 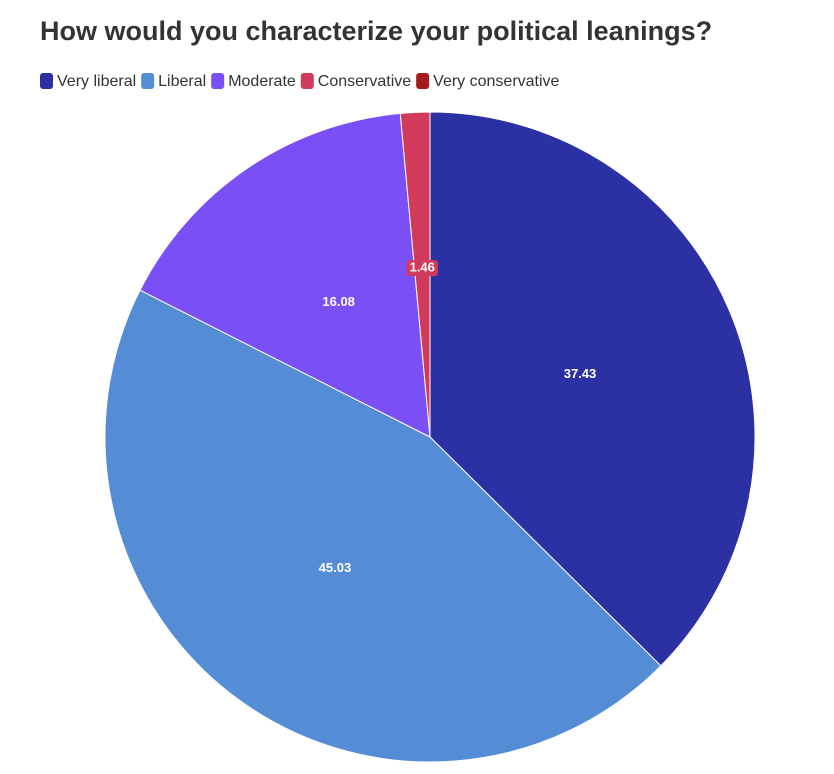 I want to click on data-label: 1.46, so click(x=422, y=267).